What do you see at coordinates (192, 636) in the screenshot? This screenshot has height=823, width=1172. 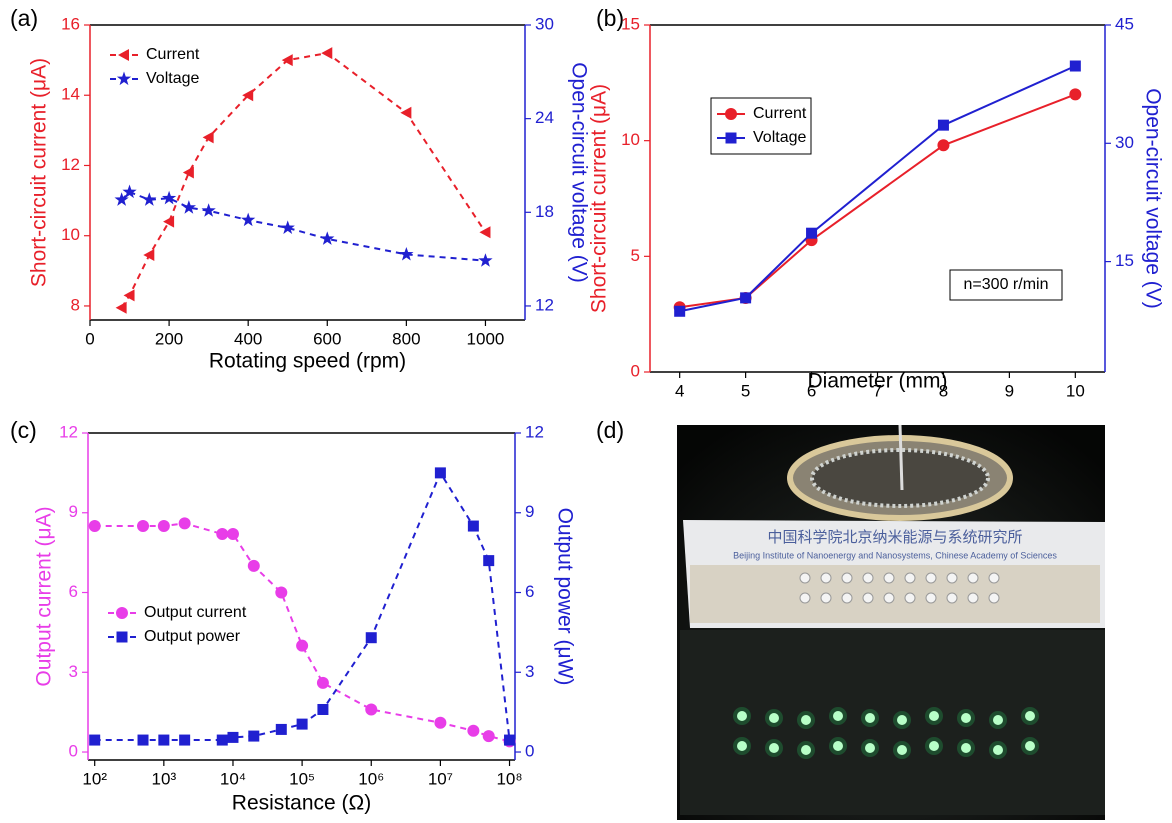 I see `legend-label: Output power` at bounding box center [192, 636].